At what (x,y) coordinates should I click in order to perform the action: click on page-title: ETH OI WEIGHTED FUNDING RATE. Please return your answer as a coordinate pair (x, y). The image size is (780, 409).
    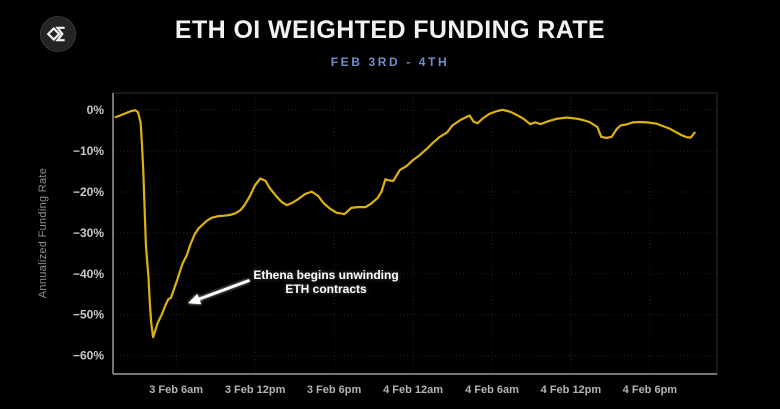
    Looking at the image, I should click on (390, 30).